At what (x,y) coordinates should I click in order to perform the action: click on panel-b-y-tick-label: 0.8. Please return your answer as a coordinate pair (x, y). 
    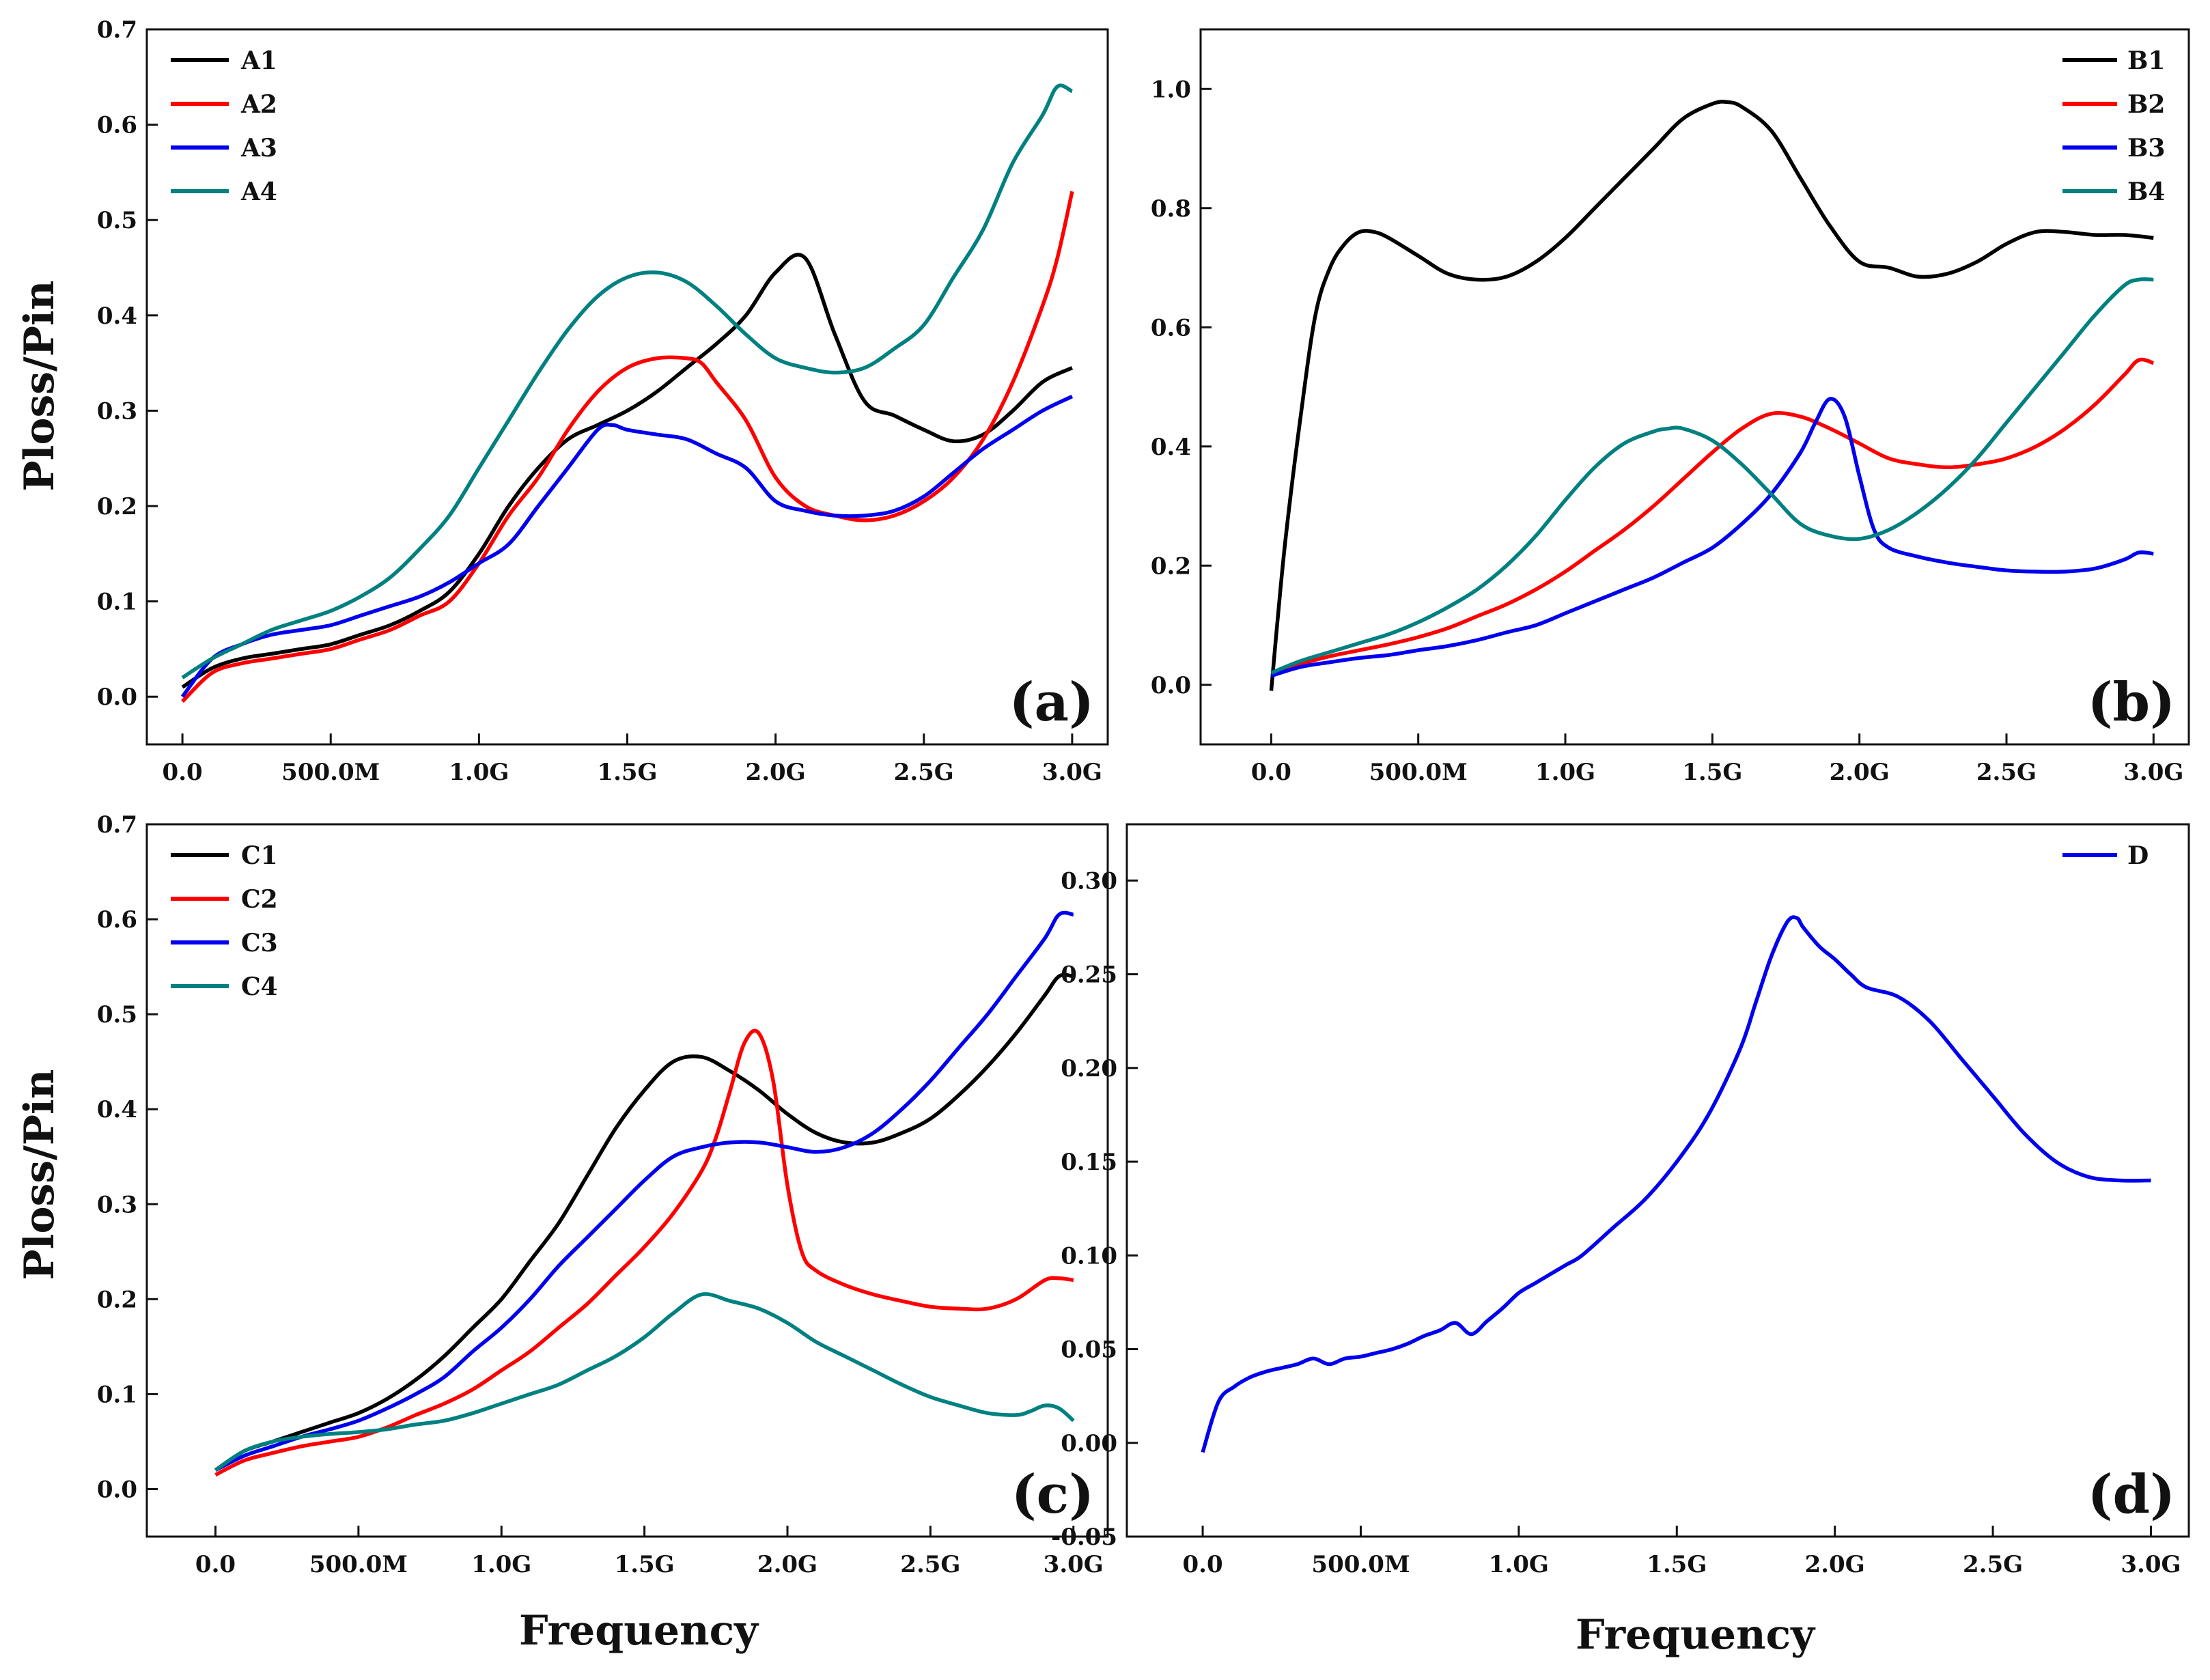
    Looking at the image, I should click on (1171, 209).